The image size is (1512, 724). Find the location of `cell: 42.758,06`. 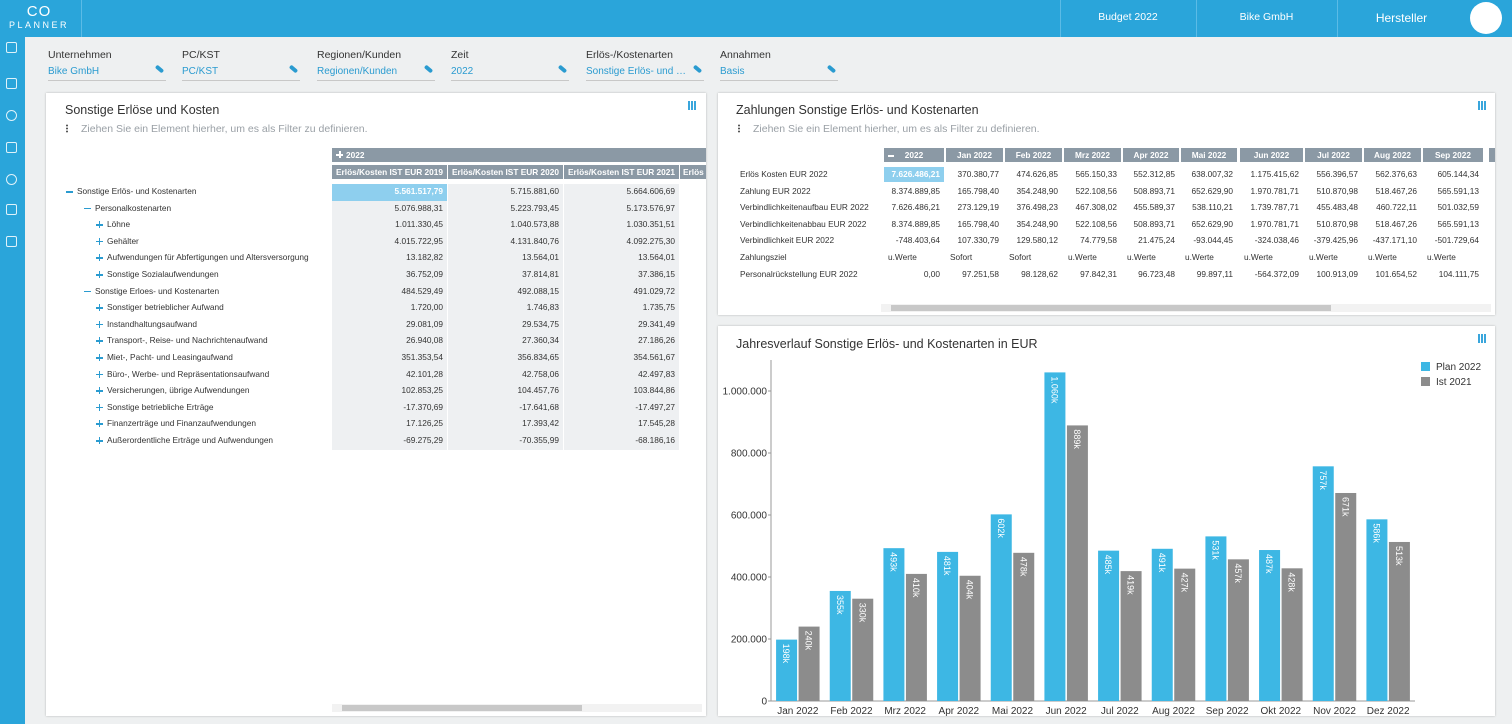

cell: 42.758,06 is located at coordinates (505, 375).